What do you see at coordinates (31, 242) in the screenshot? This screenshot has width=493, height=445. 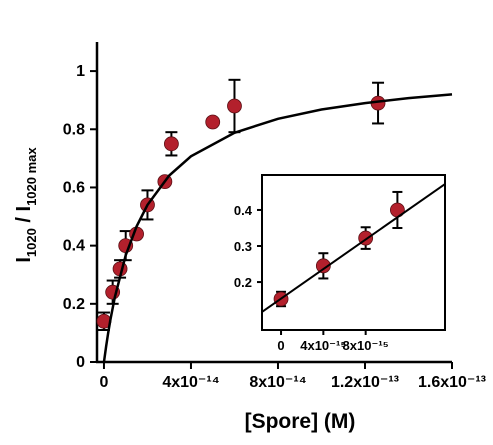 I see `y-label-part: 1020` at bounding box center [31, 242].